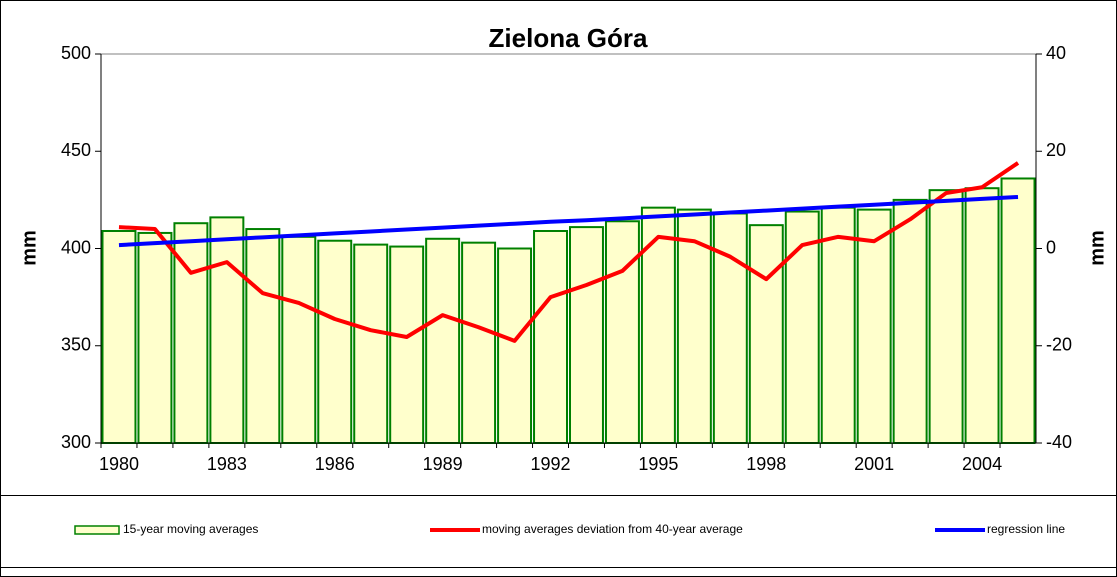  Describe the element at coordinates (1056, 53) in the screenshot. I see `y2-tick-label: 40` at that location.